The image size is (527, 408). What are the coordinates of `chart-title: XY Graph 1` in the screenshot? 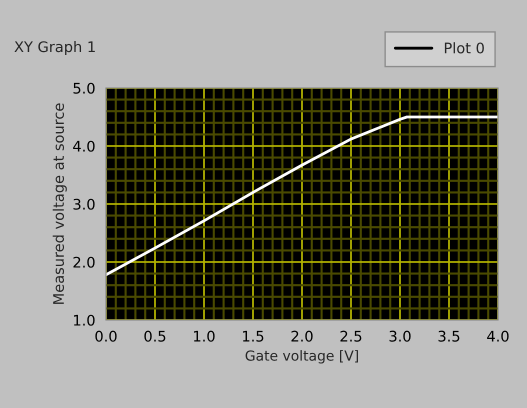 It's located at (54, 48).